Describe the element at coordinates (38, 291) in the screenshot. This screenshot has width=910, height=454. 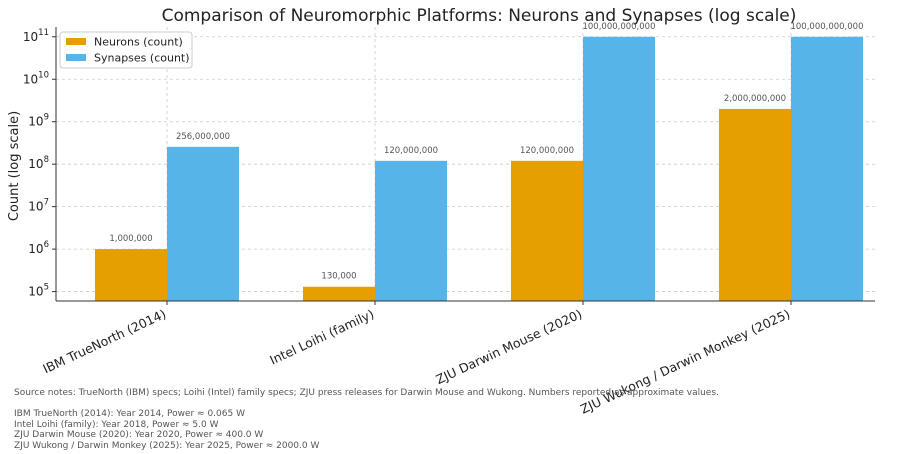
I see `y-tick-label: 10⁵` at that location.